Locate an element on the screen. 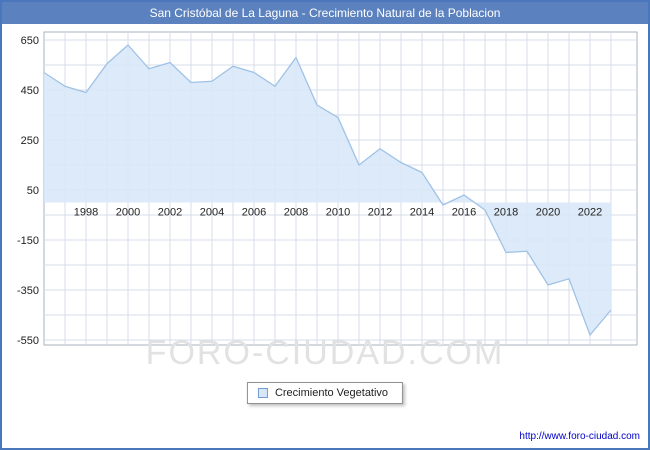 The height and width of the screenshot is (450, 650). svg-text: 50 is located at coordinates (33, 191).